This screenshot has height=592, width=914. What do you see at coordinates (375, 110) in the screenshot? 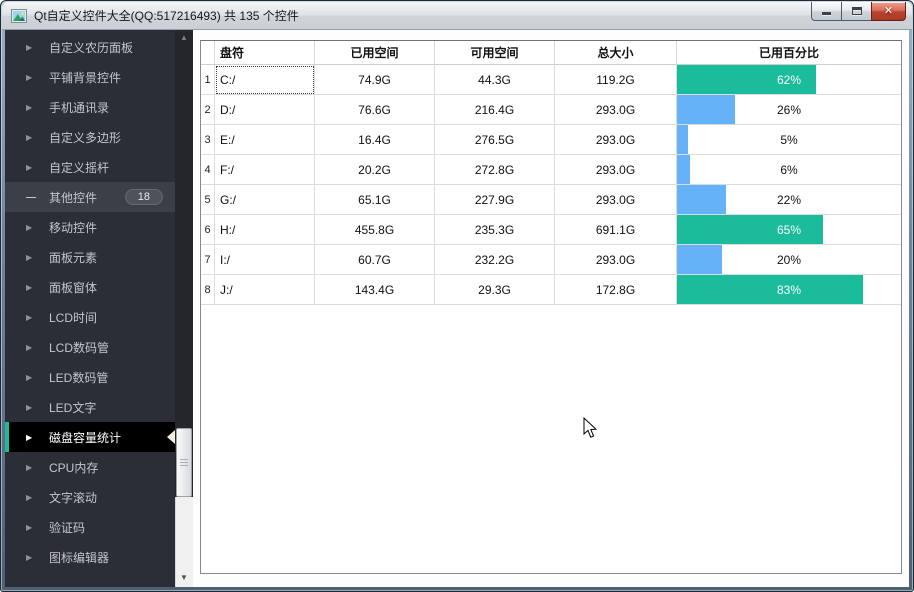
I see `used-cell: 76.6G` at bounding box center [375, 110].